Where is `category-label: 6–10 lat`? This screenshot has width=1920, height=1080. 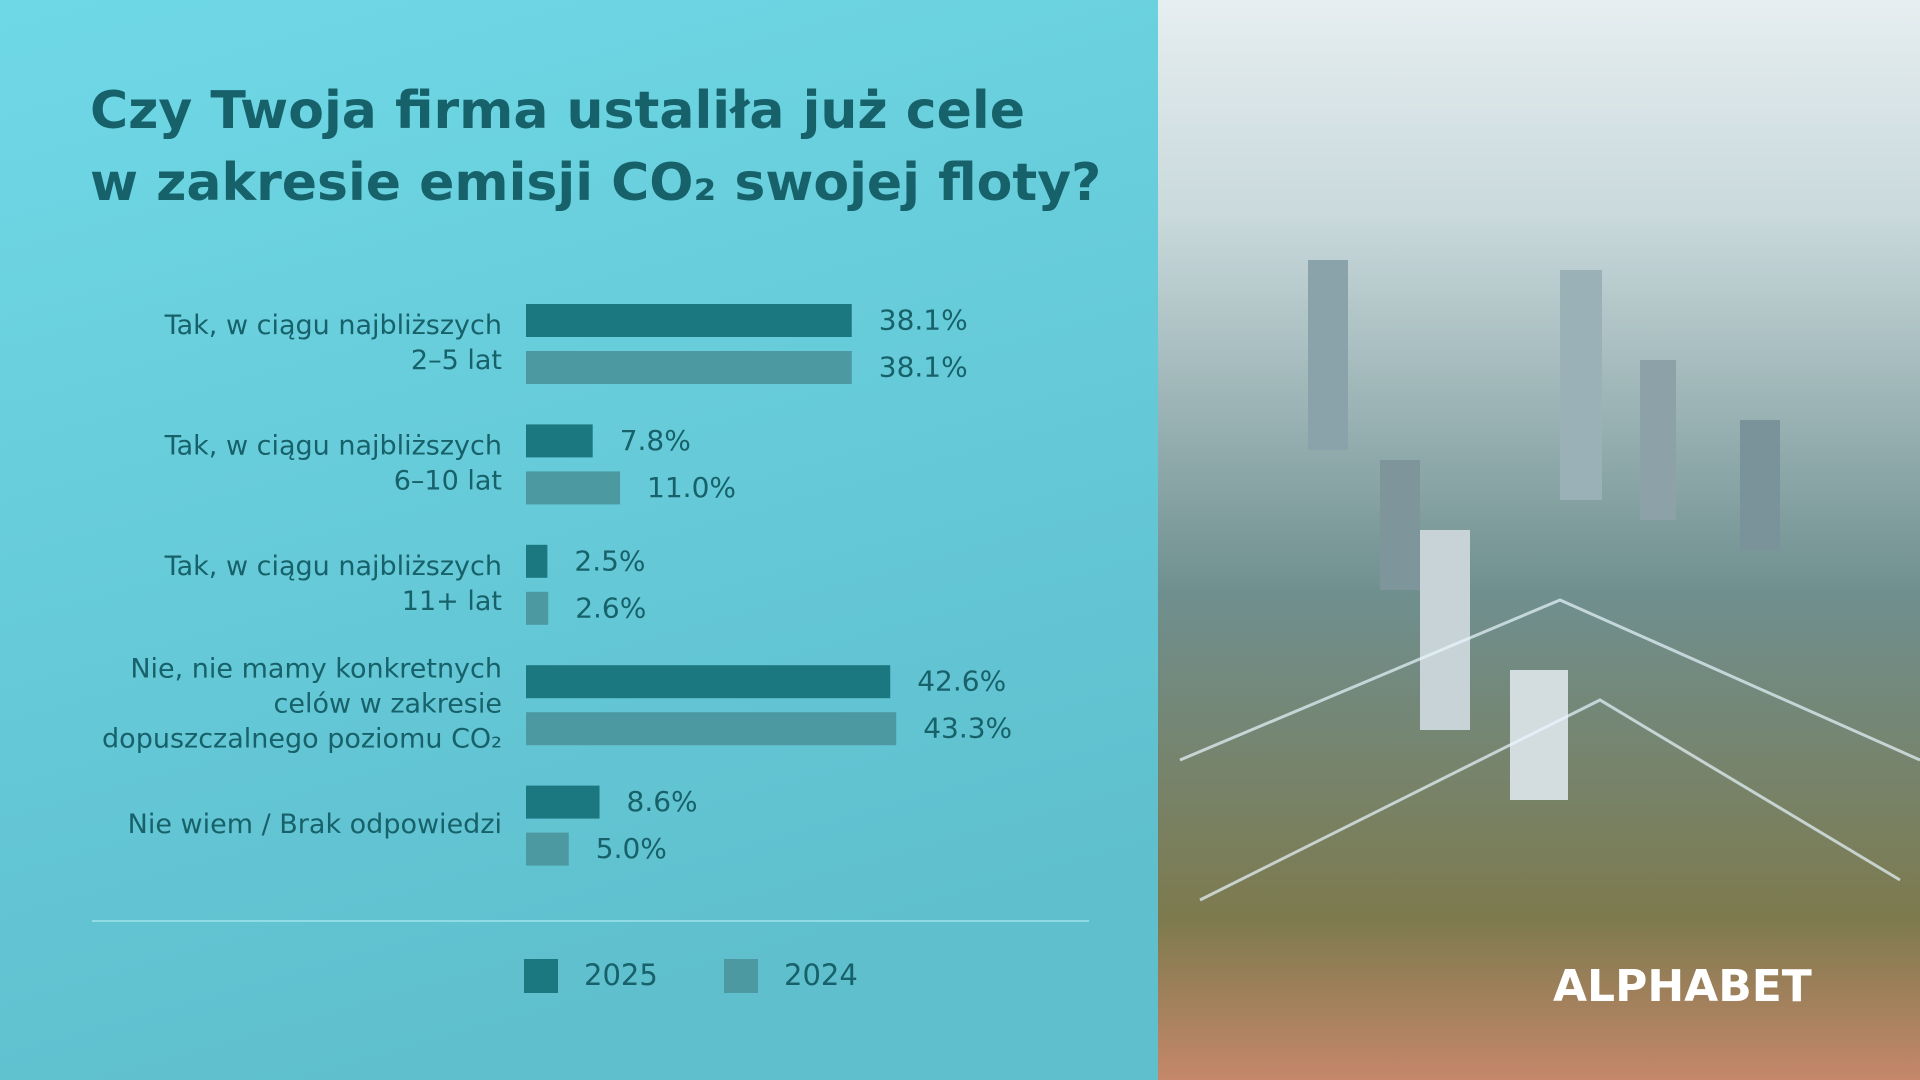 category-label: 6–10 lat is located at coordinates (448, 480).